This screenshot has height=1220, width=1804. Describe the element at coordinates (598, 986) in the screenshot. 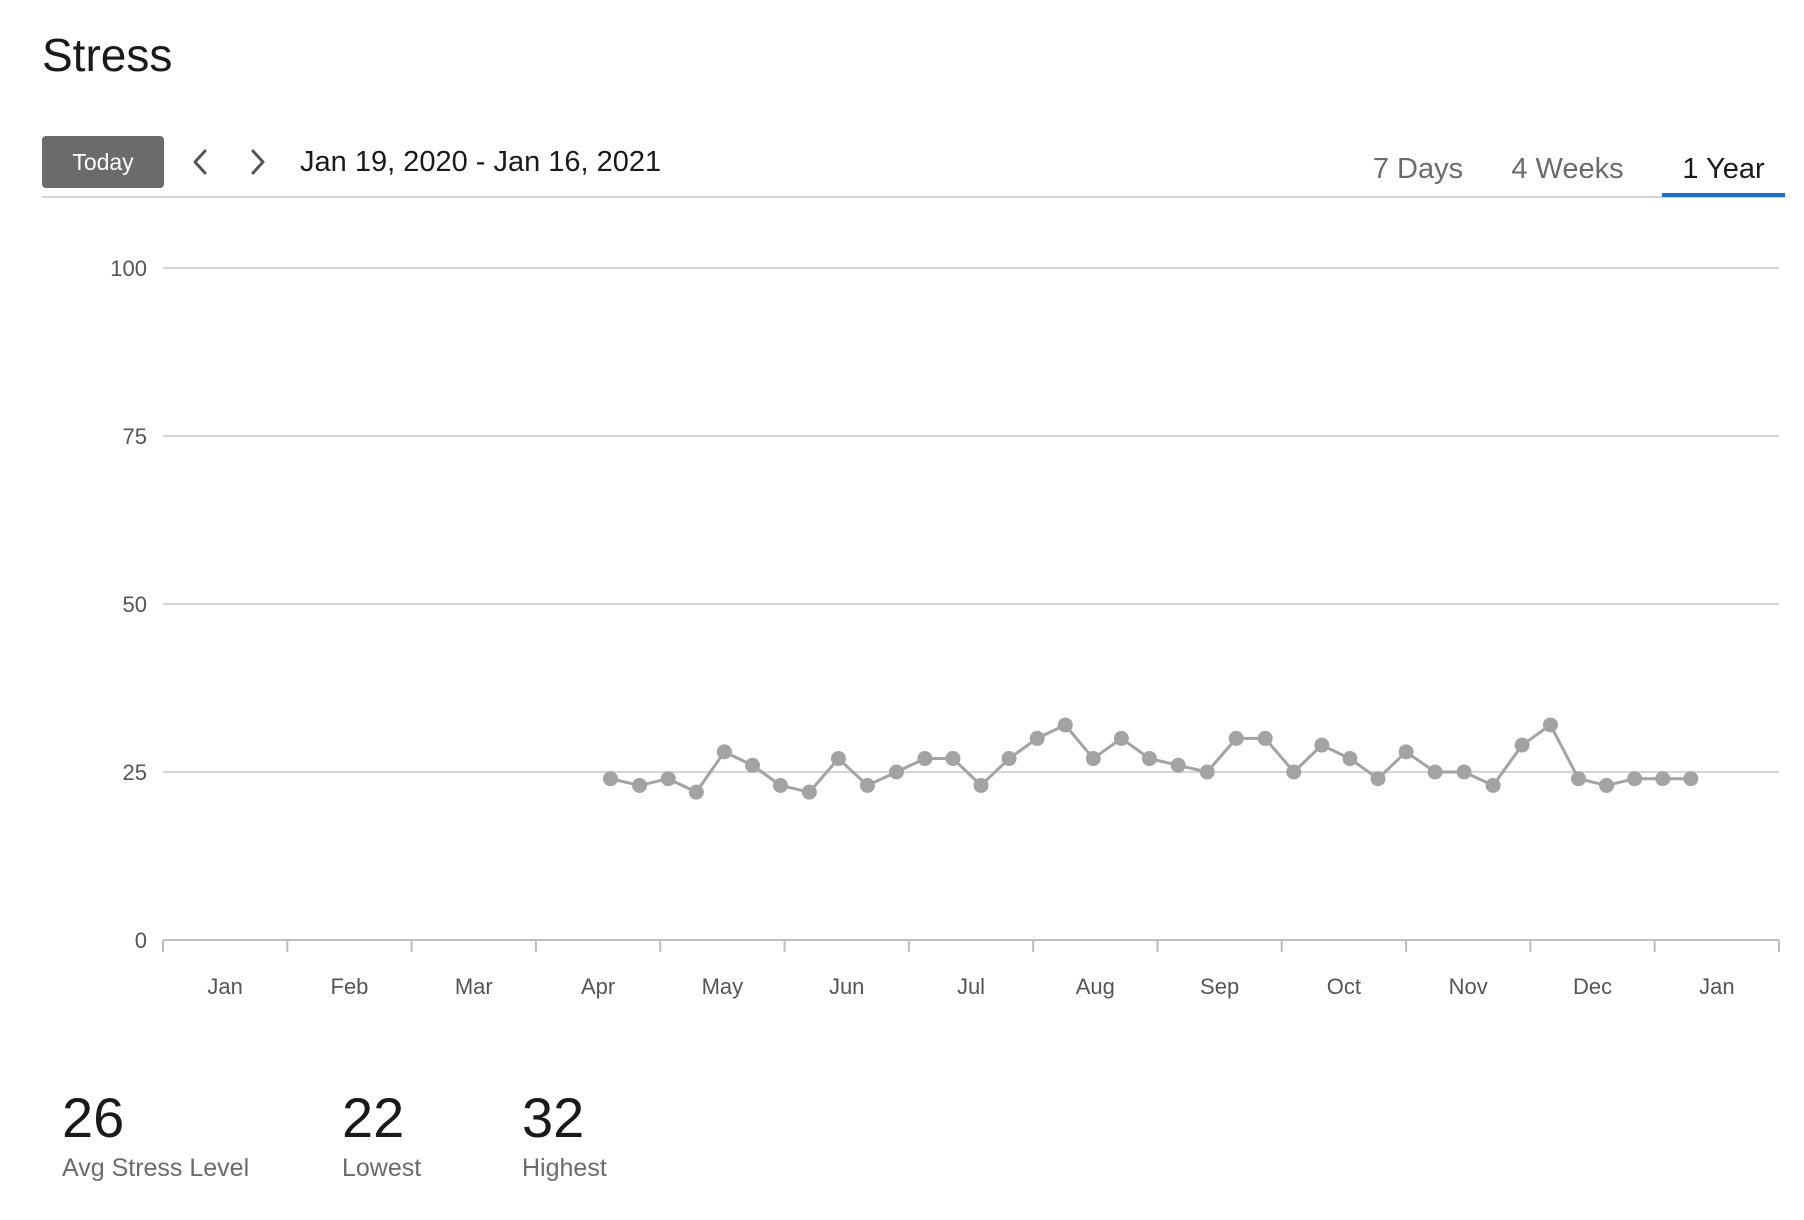

I see `x-tick-label: Apr` at that location.